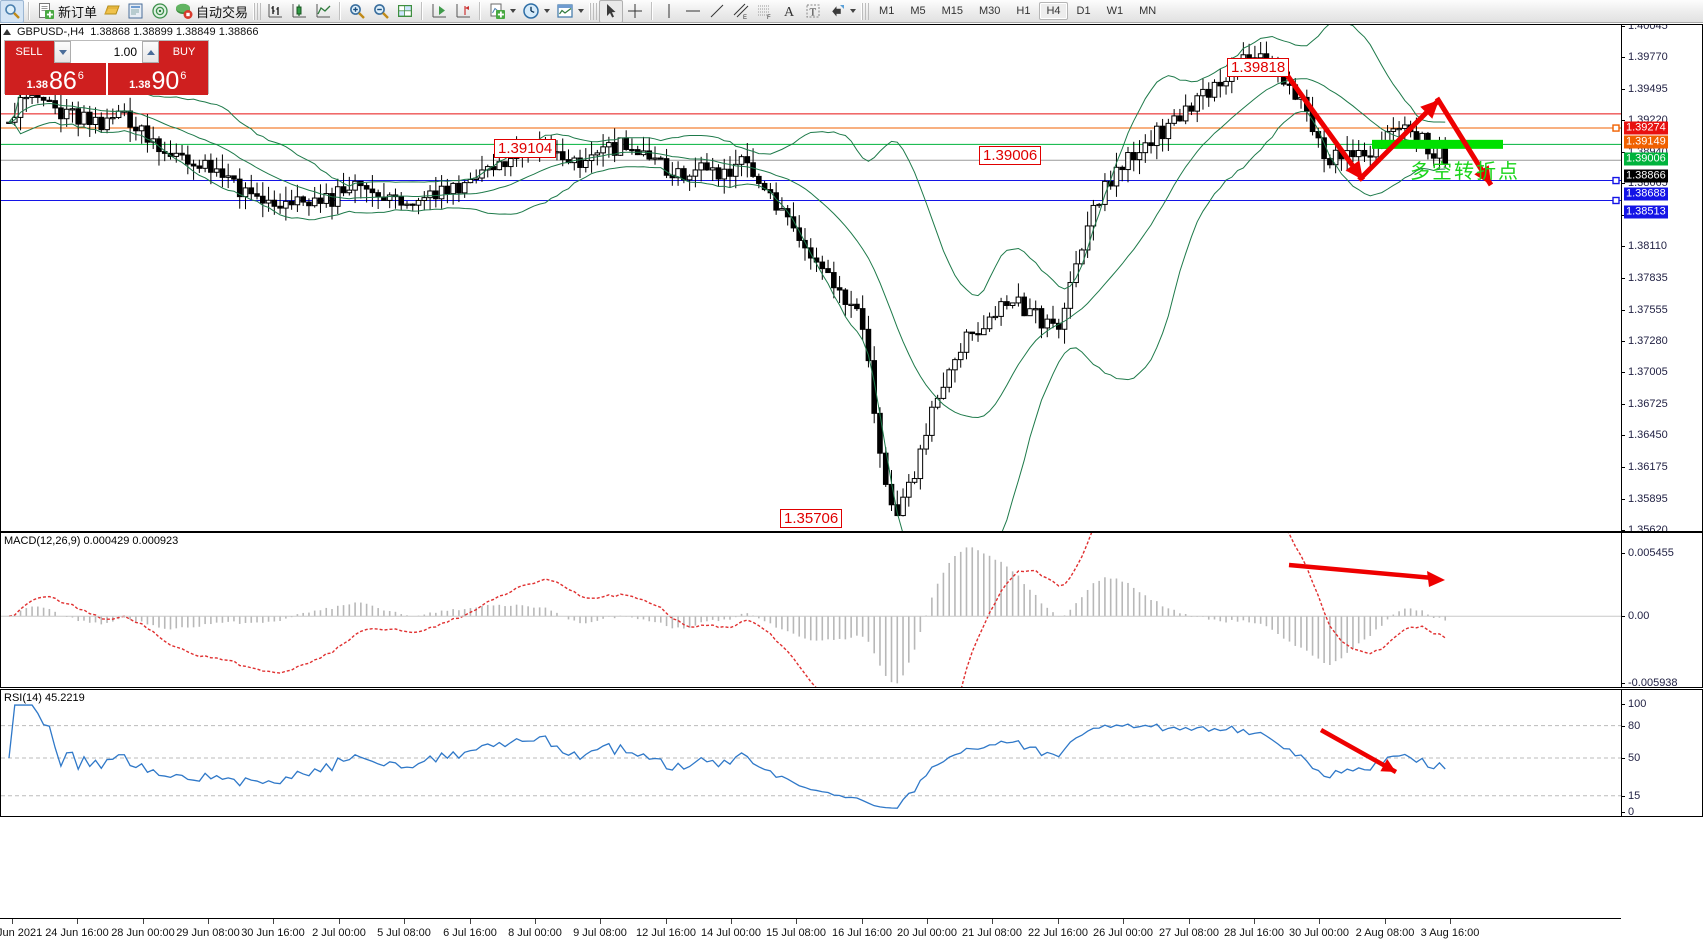 The width and height of the screenshot is (1703, 944). I want to click on textlabel-icon: T, so click(813, 11).